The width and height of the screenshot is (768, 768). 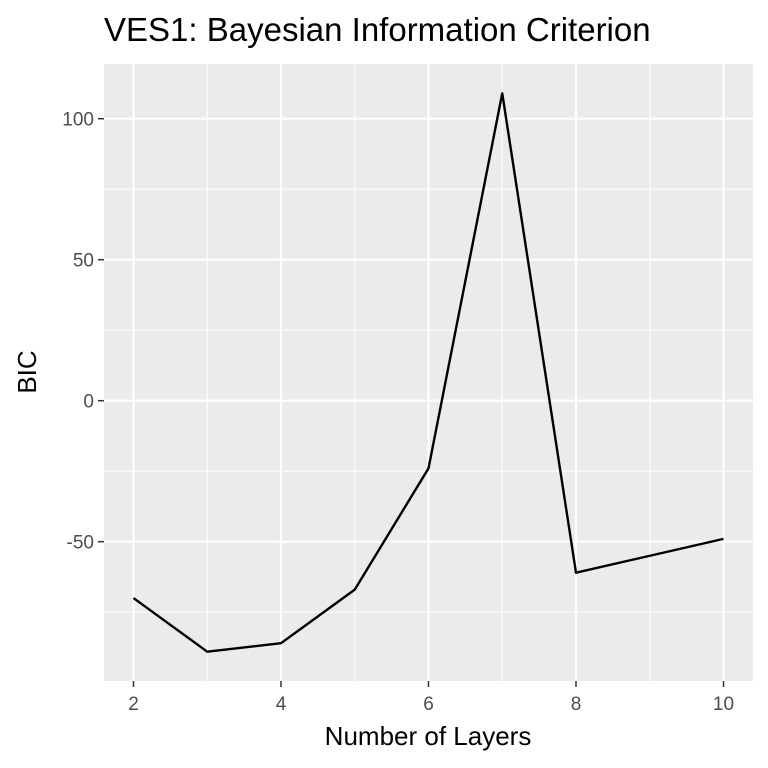 I want to click on y-tick-label: 50, so click(x=83, y=261).